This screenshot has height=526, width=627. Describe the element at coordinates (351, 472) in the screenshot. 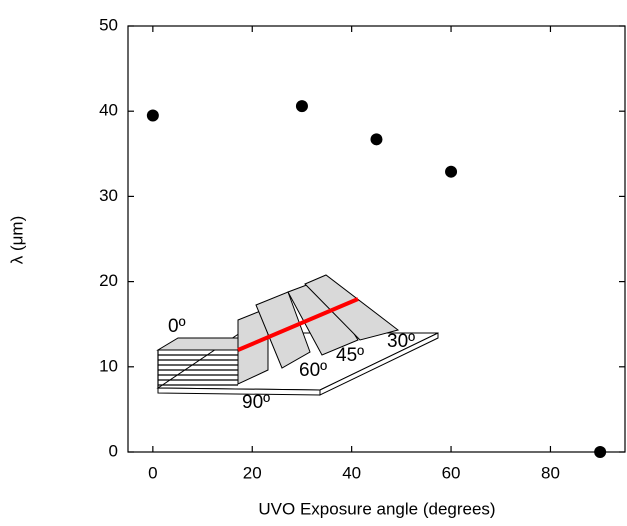

I see `x-tick-label: 40` at that location.